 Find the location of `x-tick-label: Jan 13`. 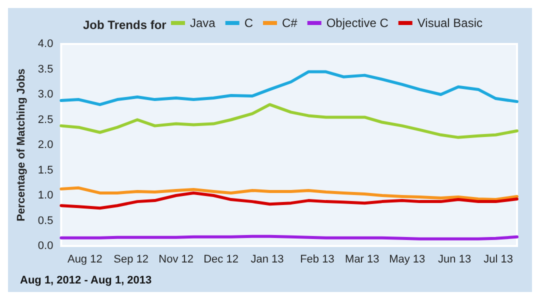

x-tick-label: Jan 13 is located at coordinates (267, 260).